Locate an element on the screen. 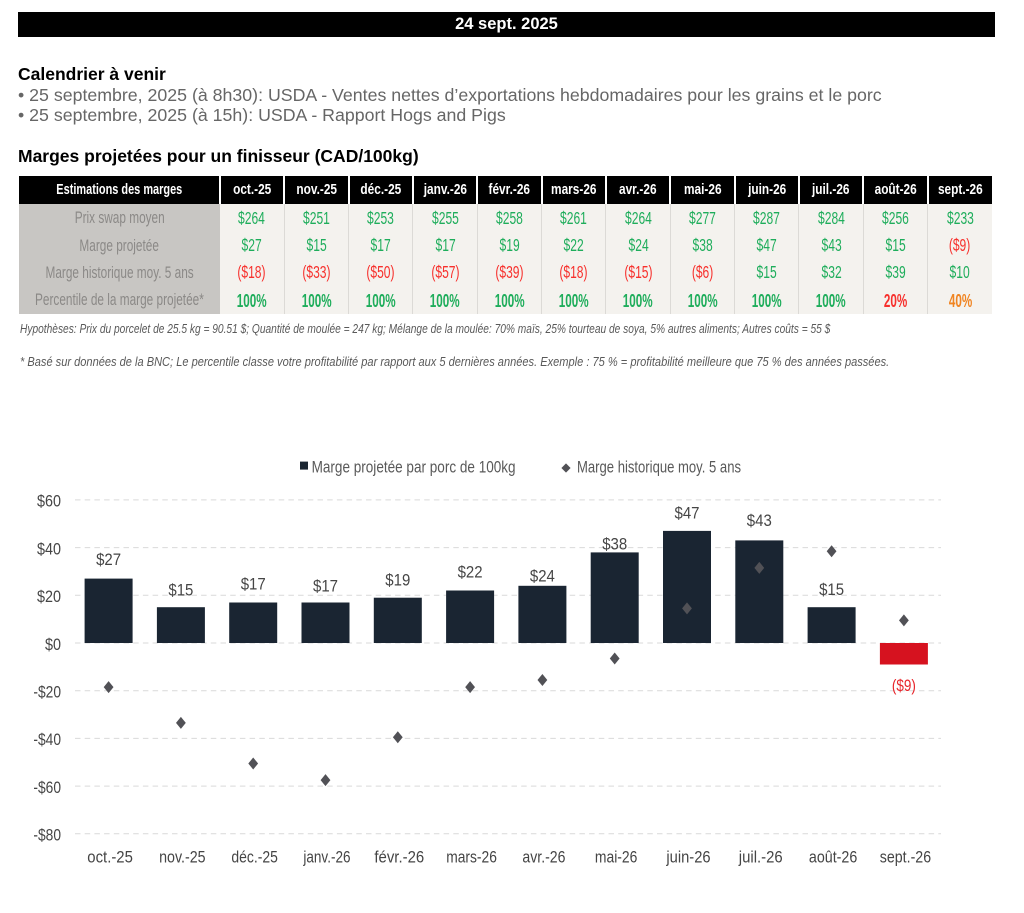  svg-text: août-26 is located at coordinates (833, 857).